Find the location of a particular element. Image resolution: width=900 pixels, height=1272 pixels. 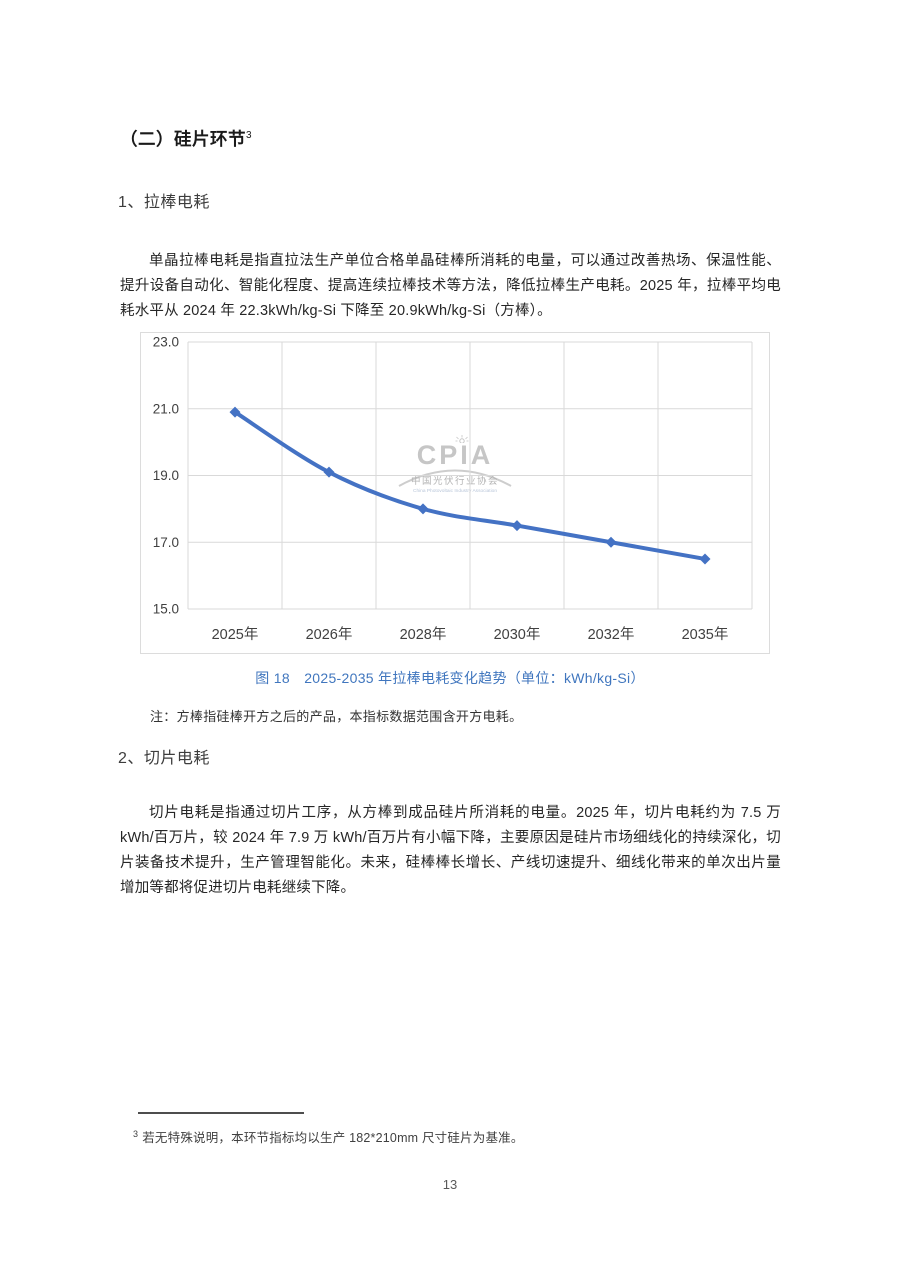

footnote-reference: 3 is located at coordinates (249, 136).